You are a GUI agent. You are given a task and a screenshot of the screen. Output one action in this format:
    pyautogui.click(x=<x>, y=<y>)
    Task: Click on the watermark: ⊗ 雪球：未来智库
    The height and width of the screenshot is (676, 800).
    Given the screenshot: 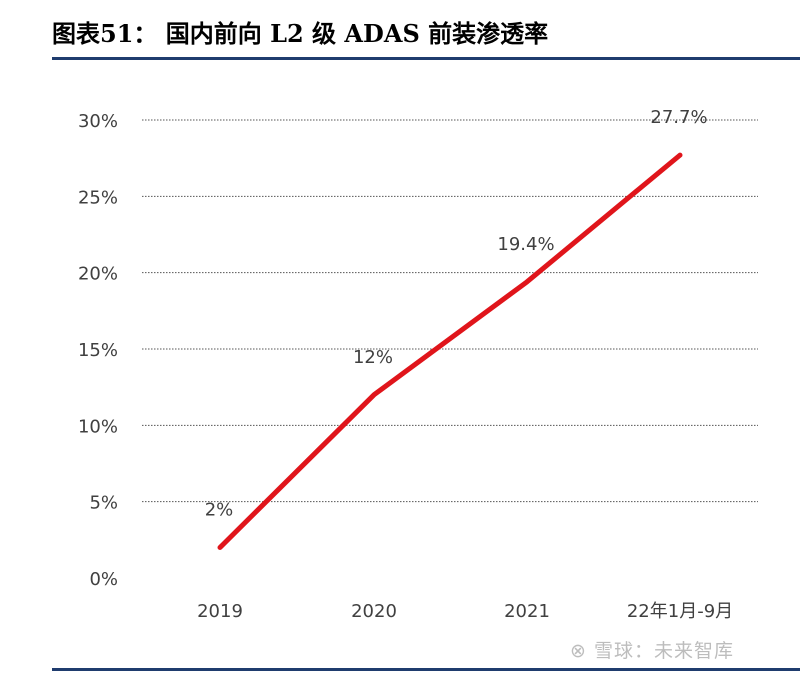 What is the action you would take?
    pyautogui.click(x=652, y=651)
    